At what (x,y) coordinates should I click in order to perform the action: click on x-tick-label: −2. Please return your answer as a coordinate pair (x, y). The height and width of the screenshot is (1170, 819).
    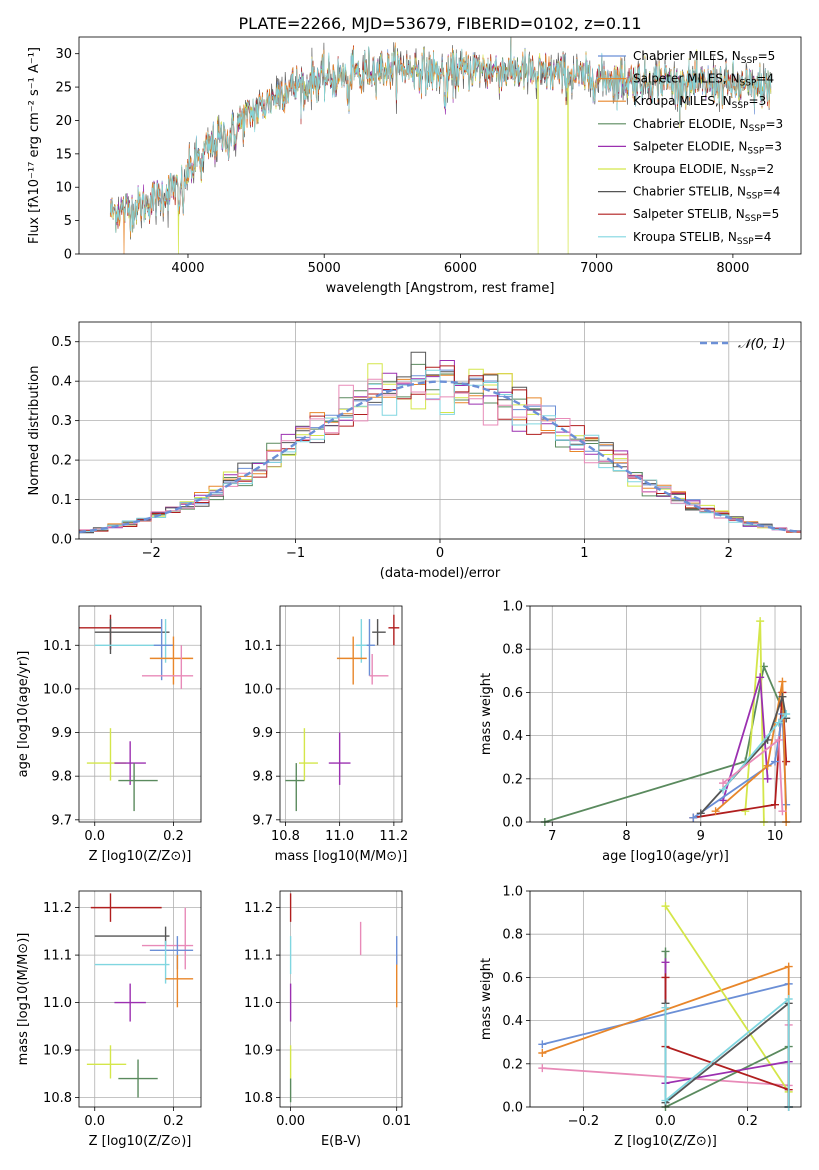
    Looking at the image, I should click on (151, 553).